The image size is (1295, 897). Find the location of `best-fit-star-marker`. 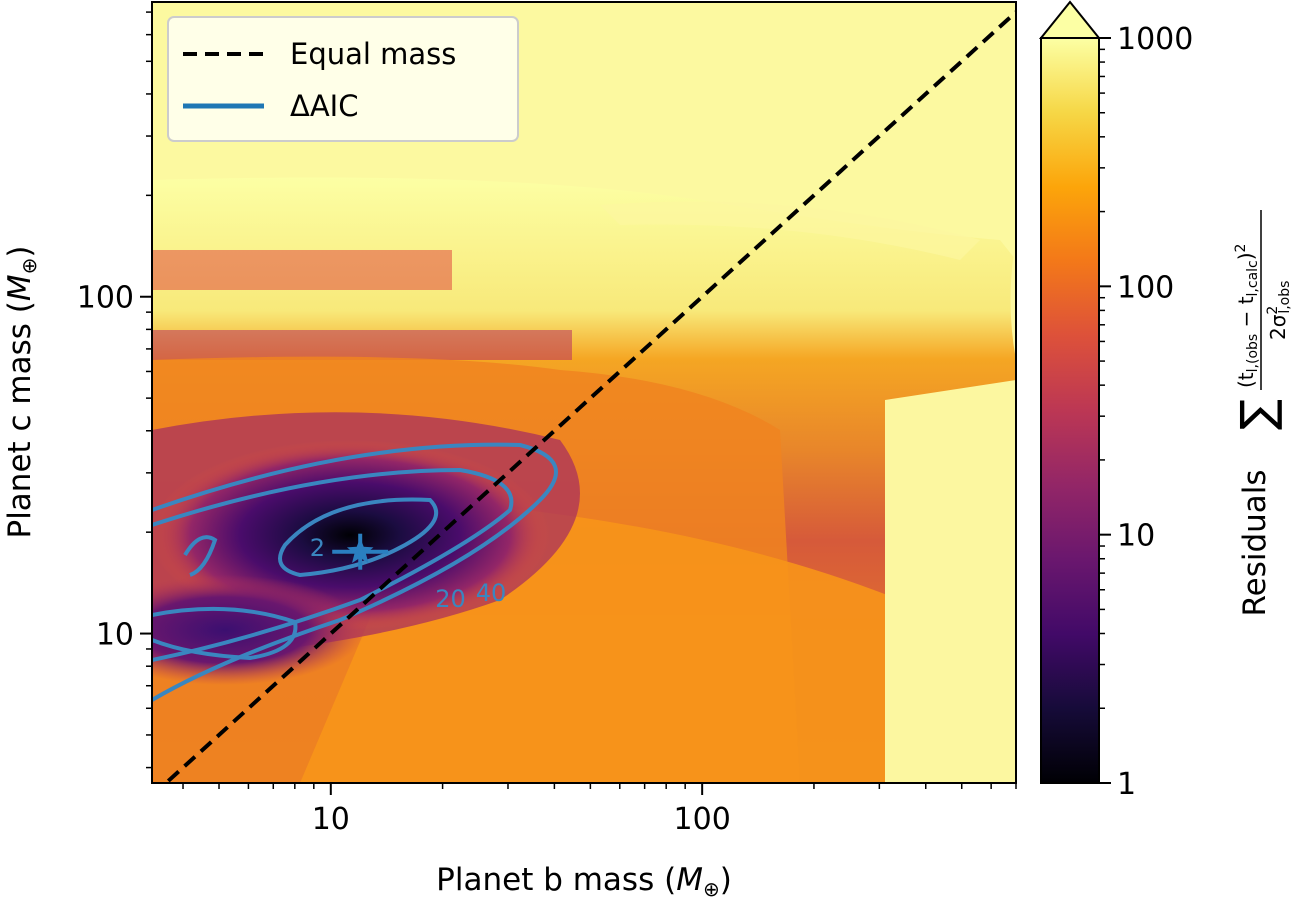

best-fit-star-marker is located at coordinates (360, 551).